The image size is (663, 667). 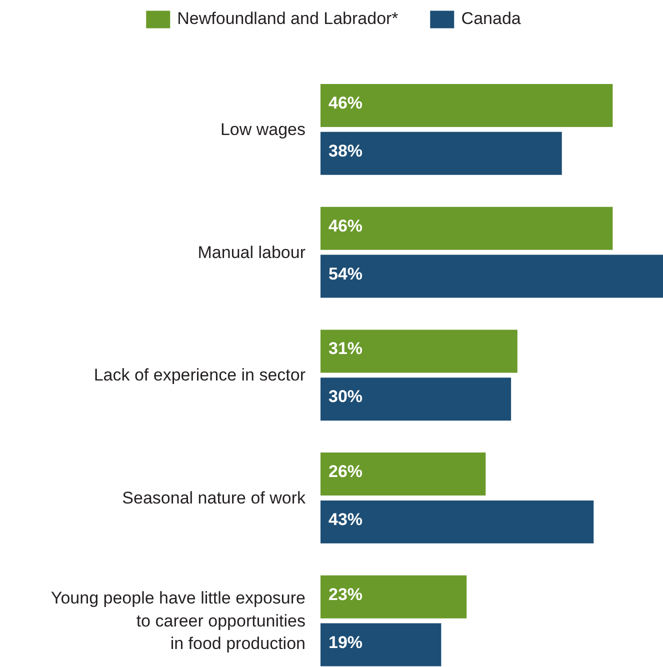 I want to click on y-tick-label: Lack of experience in sector, so click(x=200, y=375).